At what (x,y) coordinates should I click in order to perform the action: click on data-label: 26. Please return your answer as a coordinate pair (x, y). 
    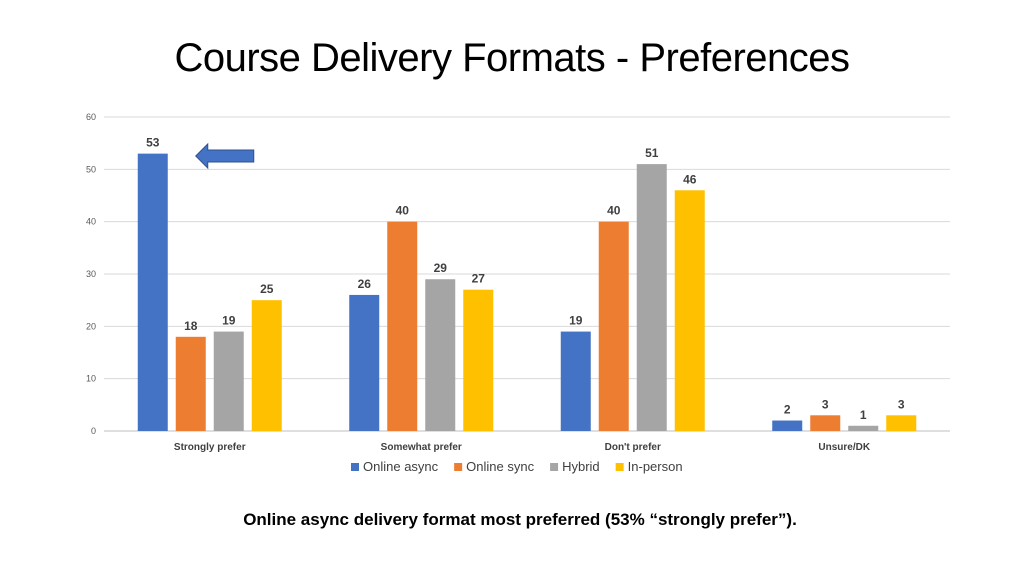
    Looking at the image, I should click on (365, 284).